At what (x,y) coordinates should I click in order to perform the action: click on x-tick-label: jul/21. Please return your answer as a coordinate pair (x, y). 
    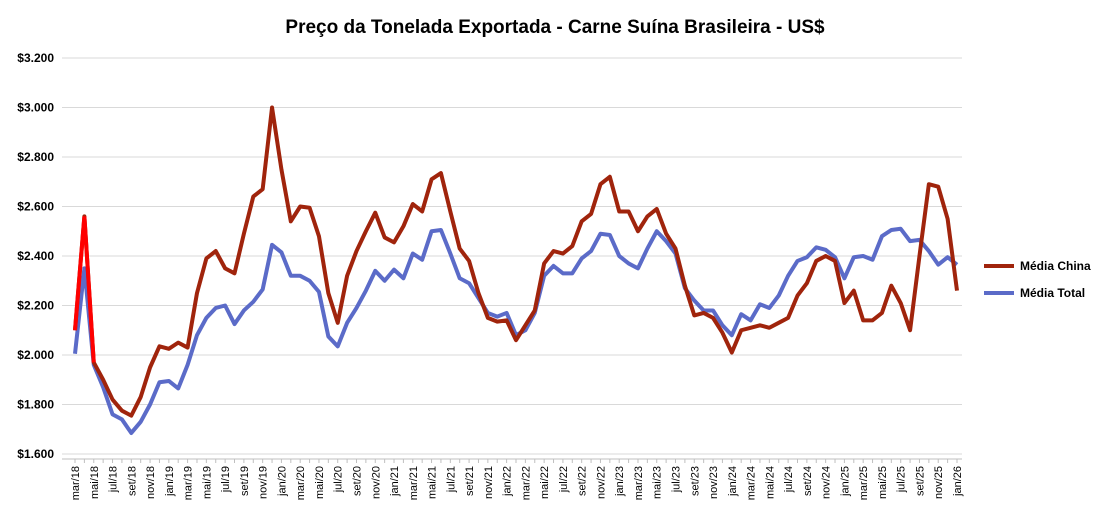
    Looking at the image, I should click on (451, 479).